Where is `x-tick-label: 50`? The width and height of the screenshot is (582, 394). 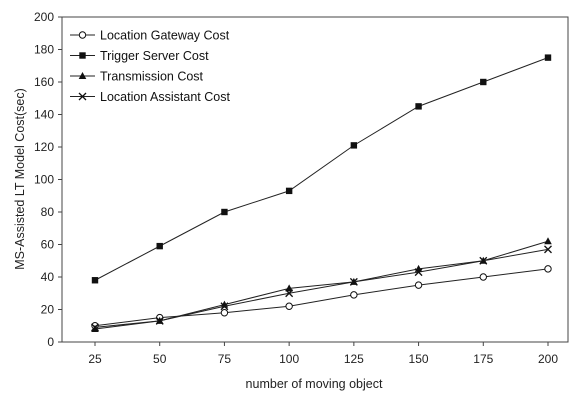
x-tick-label: 50 is located at coordinates (160, 359).